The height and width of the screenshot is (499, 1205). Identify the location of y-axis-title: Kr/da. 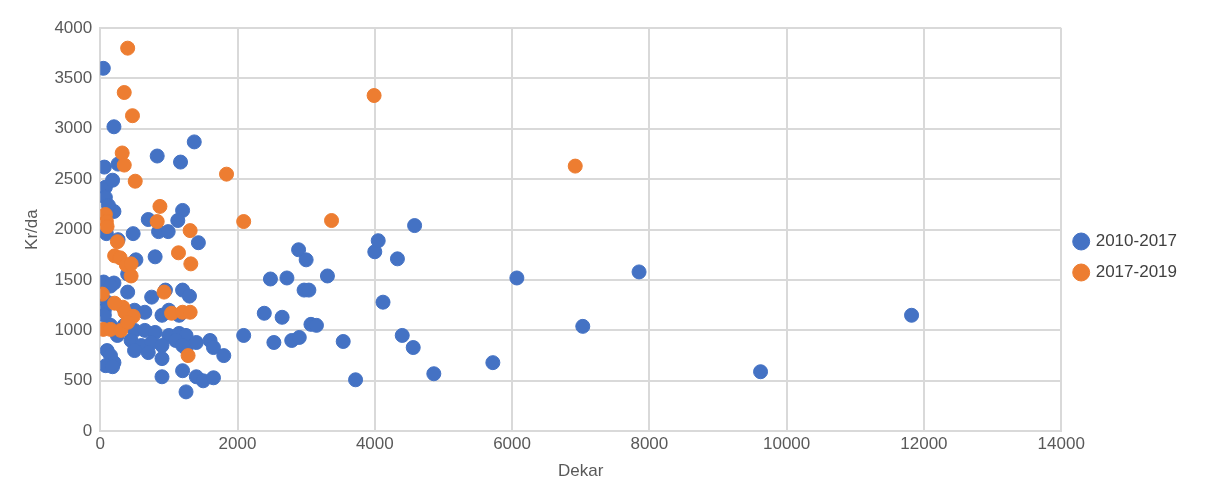
(31, 229).